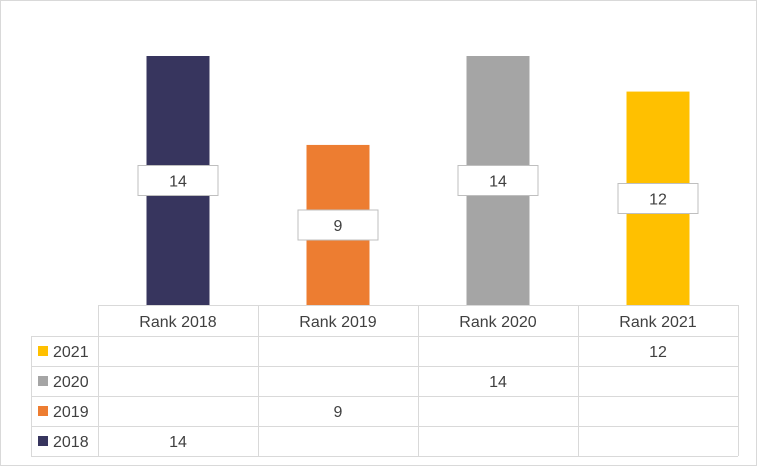 This screenshot has width=757, height=467. Describe the element at coordinates (177, 322) in the screenshot. I see `category-label: Rank 2018` at that location.